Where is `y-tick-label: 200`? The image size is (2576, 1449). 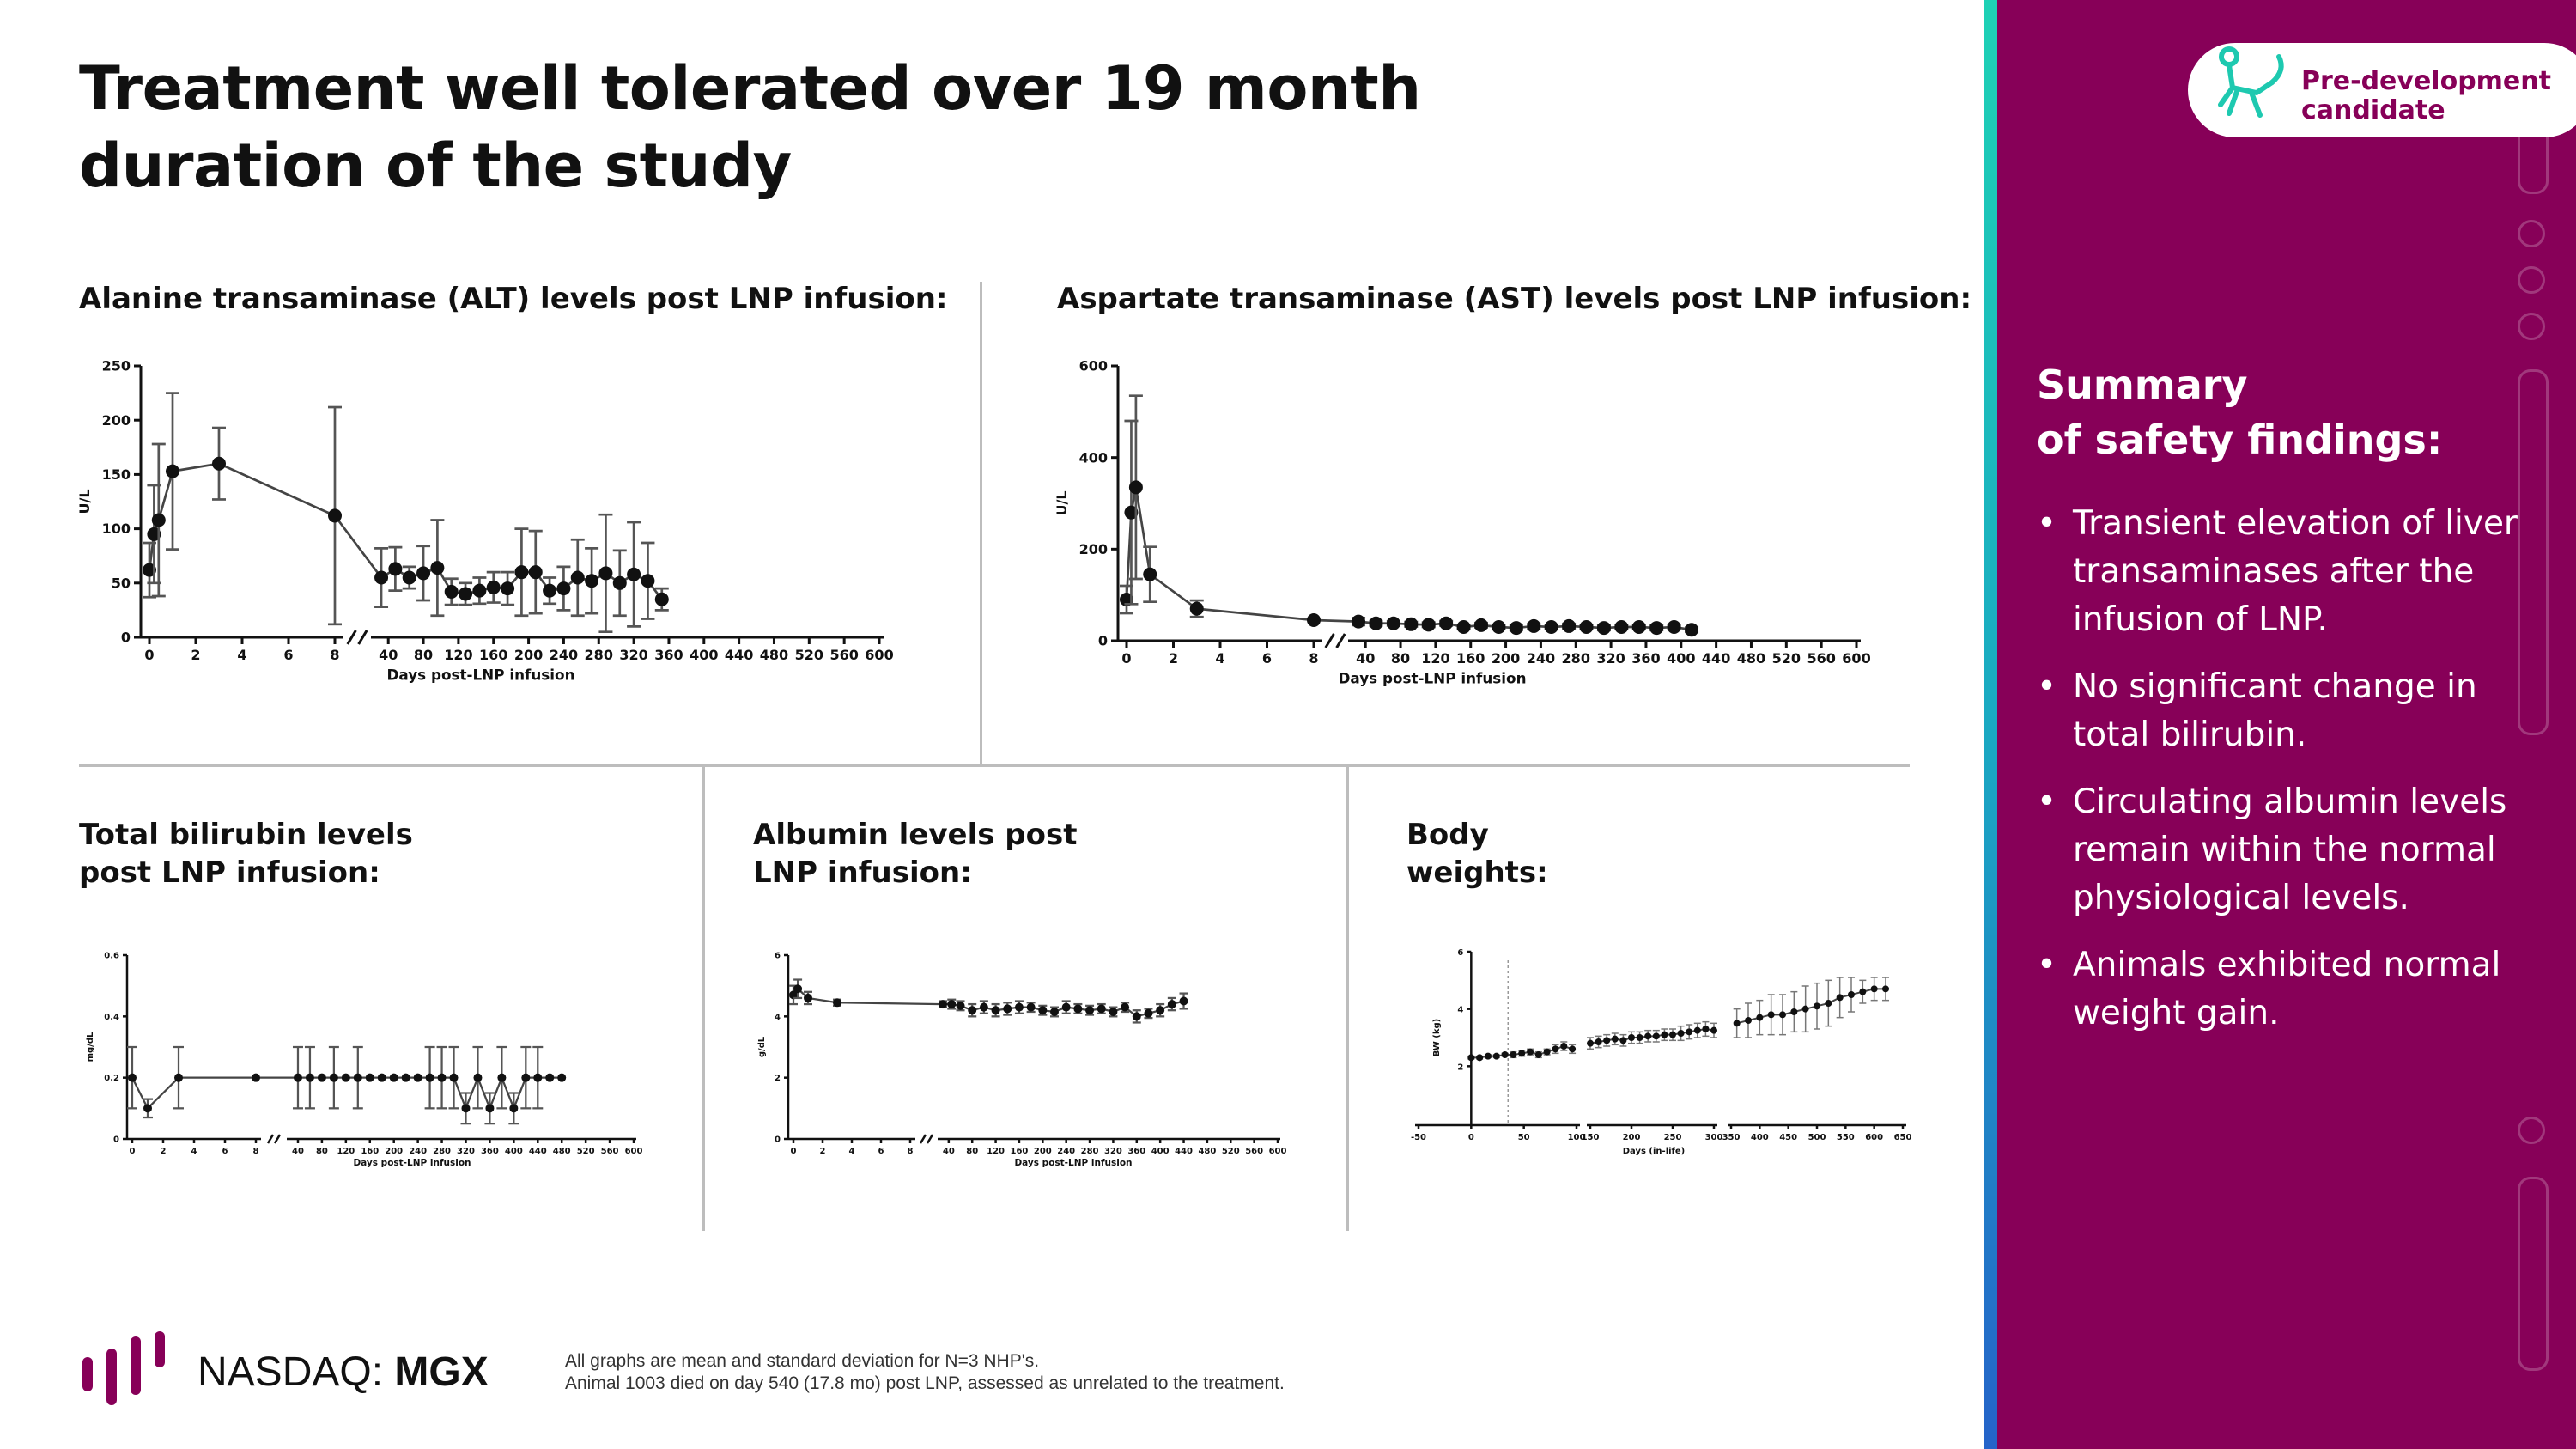 y-tick-label: 200 is located at coordinates (1093, 549).